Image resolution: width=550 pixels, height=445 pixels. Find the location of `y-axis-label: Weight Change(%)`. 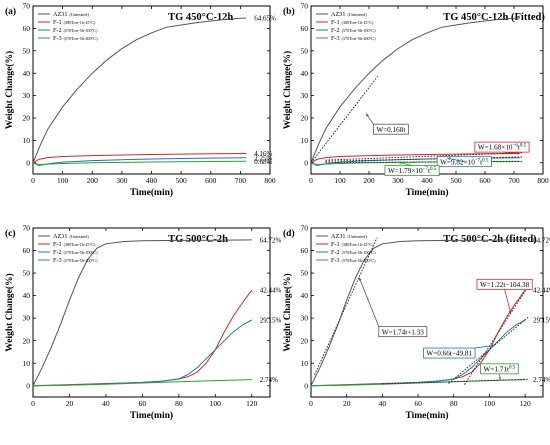

y-axis-label: Weight Change(%) is located at coordinates (287, 312).